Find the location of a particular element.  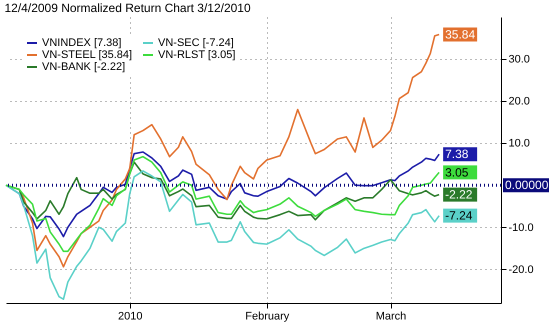

y-tick-label: 20.0 is located at coordinates (519, 102).